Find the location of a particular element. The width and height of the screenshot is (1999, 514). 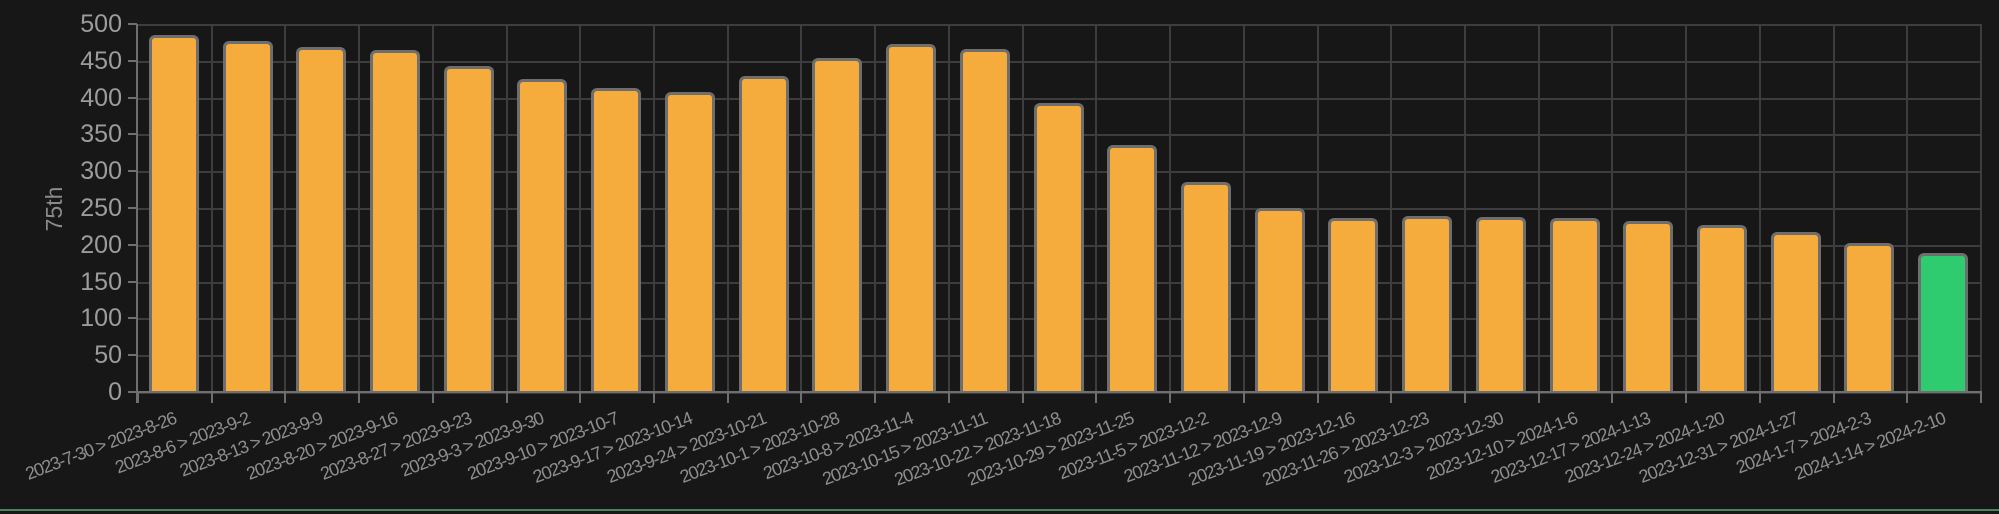

y-axis-tick-label: 50 is located at coordinates (108, 355).